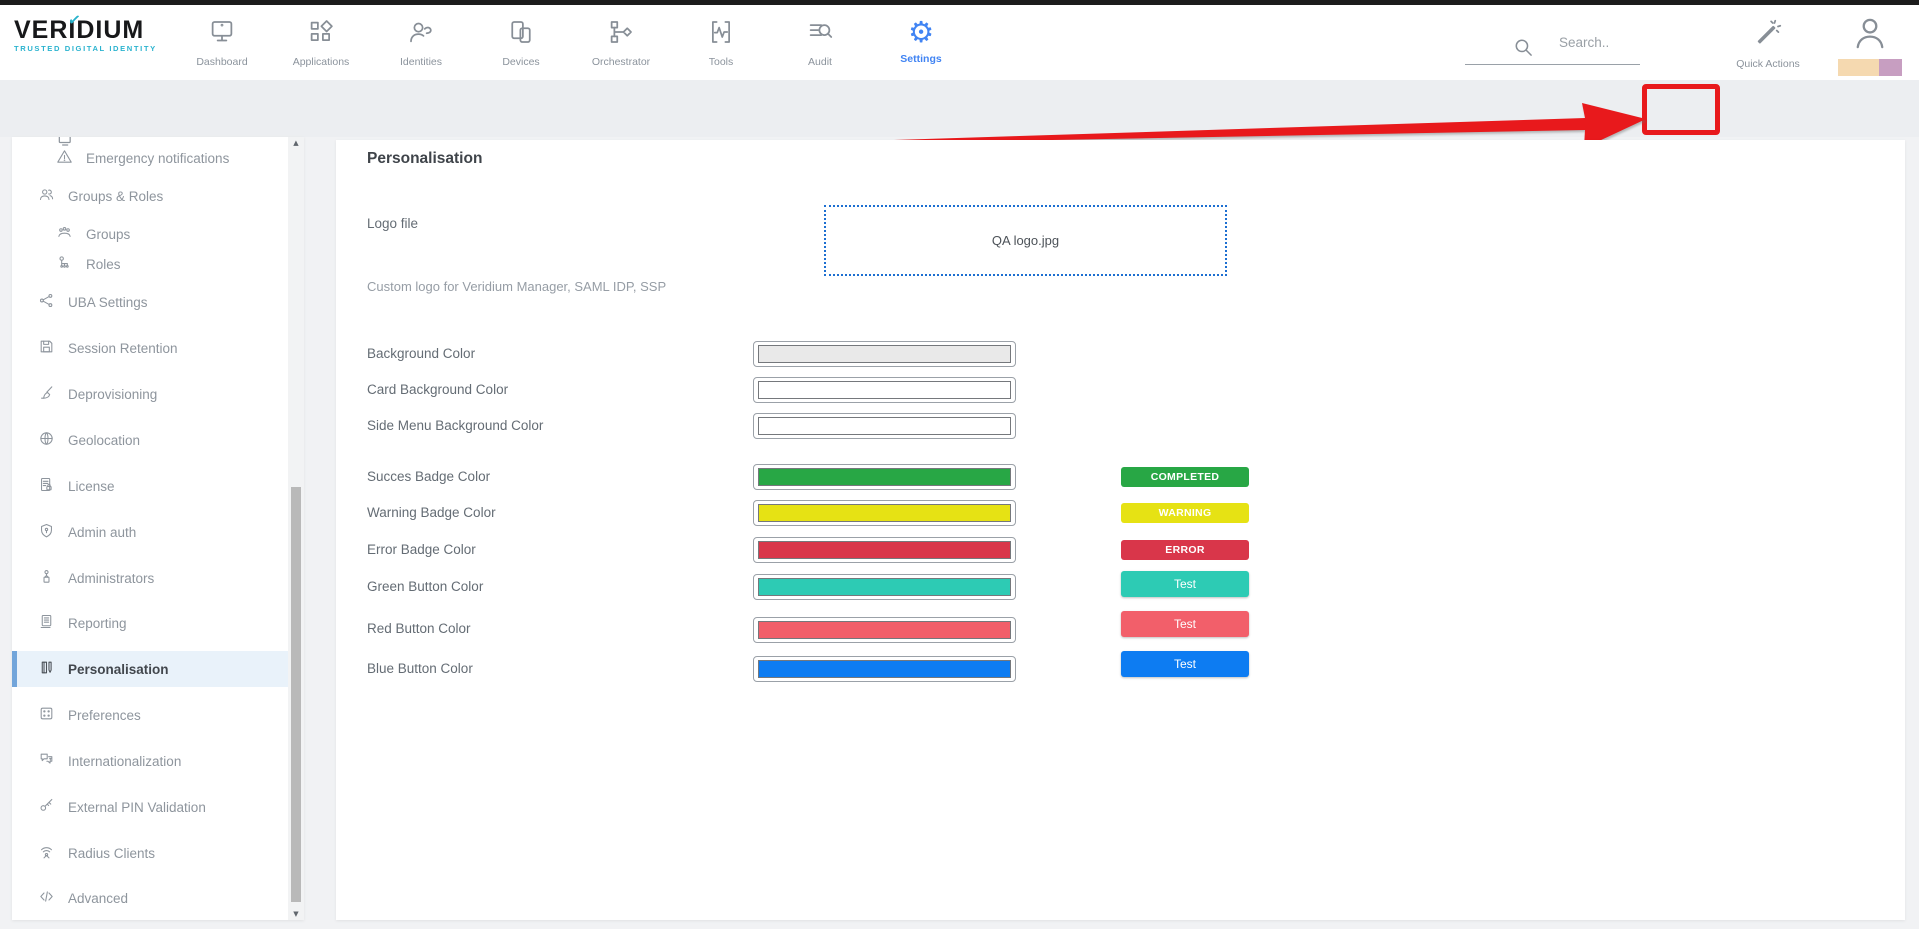 Image resolution: width=1919 pixels, height=929 pixels. I want to click on floppy-icon, so click(46, 348).